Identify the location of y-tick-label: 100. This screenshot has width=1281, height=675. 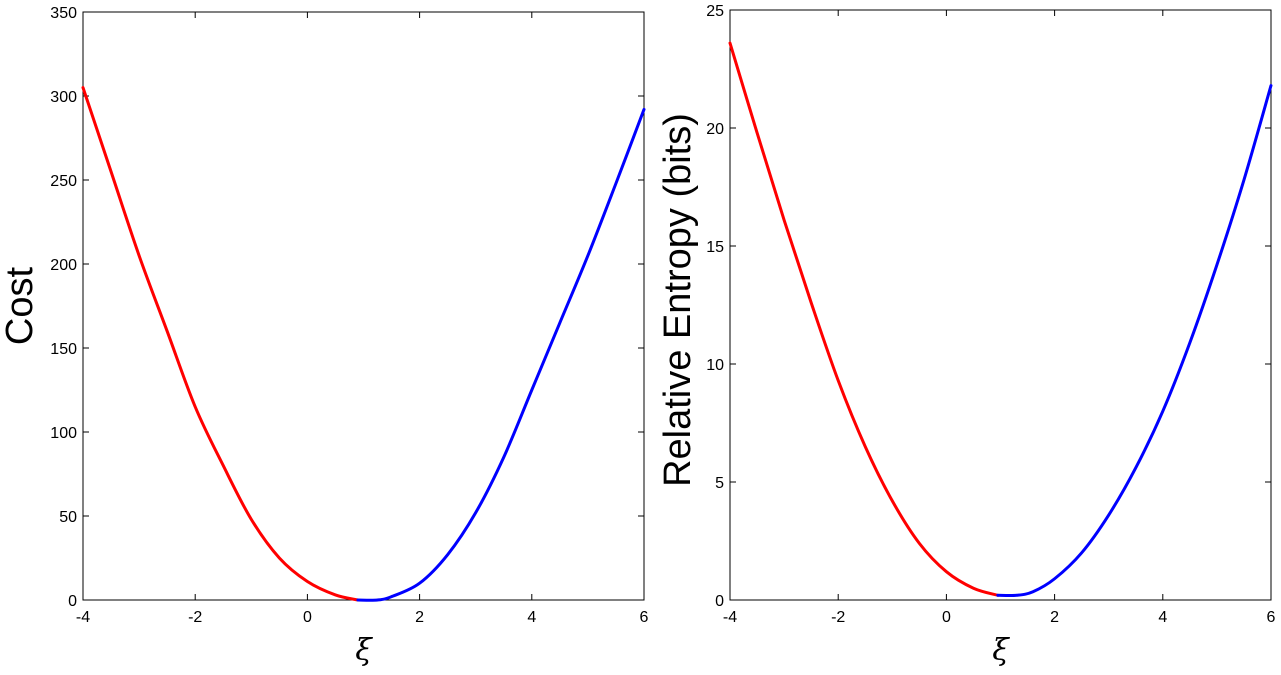
(63, 433).